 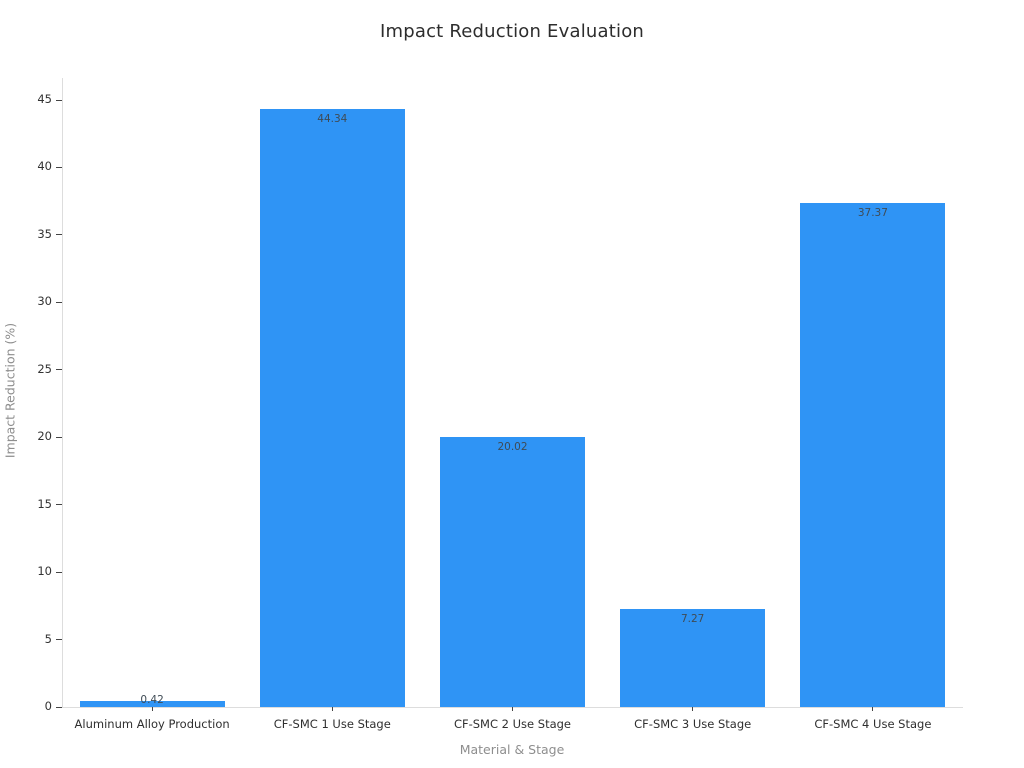 I want to click on y-tick-label: 10, so click(x=44, y=571).